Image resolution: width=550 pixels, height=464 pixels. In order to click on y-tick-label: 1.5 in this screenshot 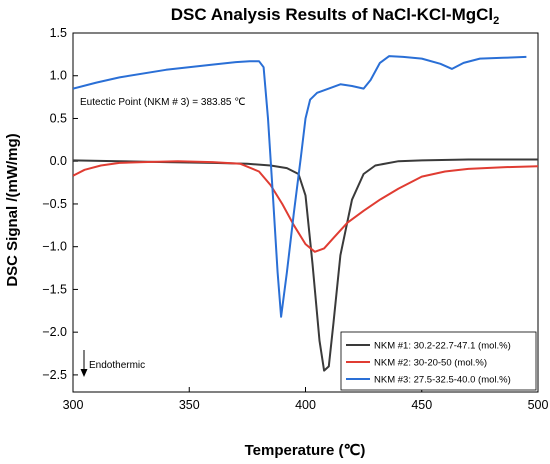, I will do `click(58, 33)`.